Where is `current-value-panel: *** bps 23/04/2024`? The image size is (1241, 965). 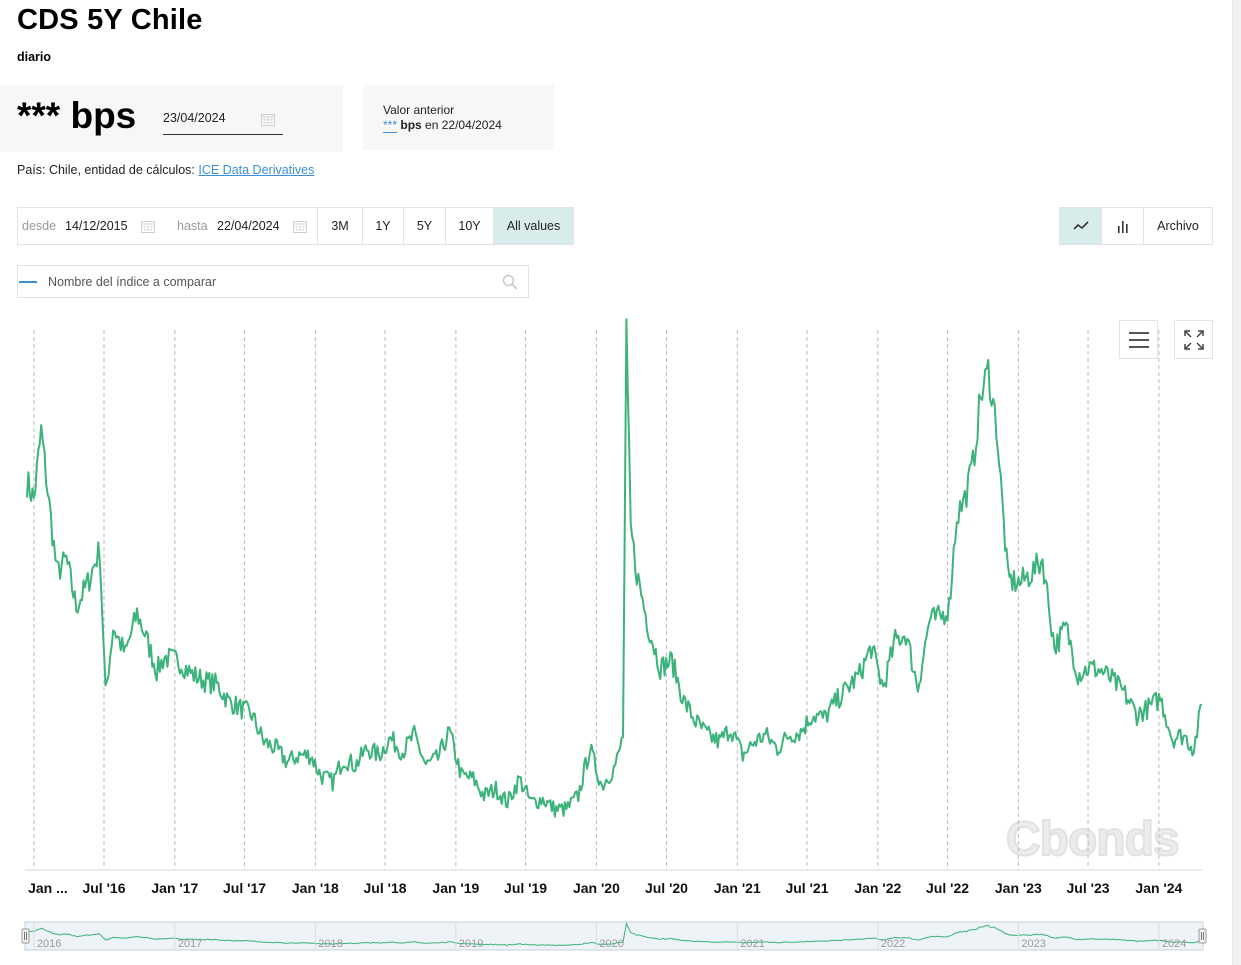 current-value-panel: *** bps 23/04/2024 is located at coordinates (171, 118).